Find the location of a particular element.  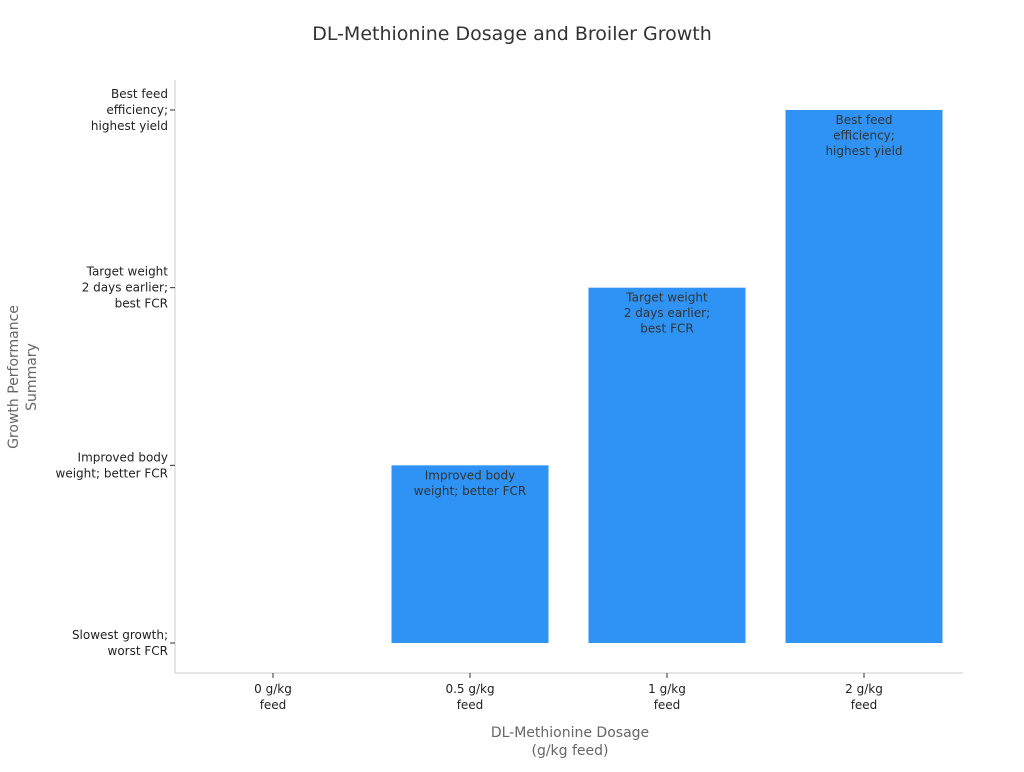

chart-title: DL-Methionine Dosage and Broiler Growth is located at coordinates (512, 34).